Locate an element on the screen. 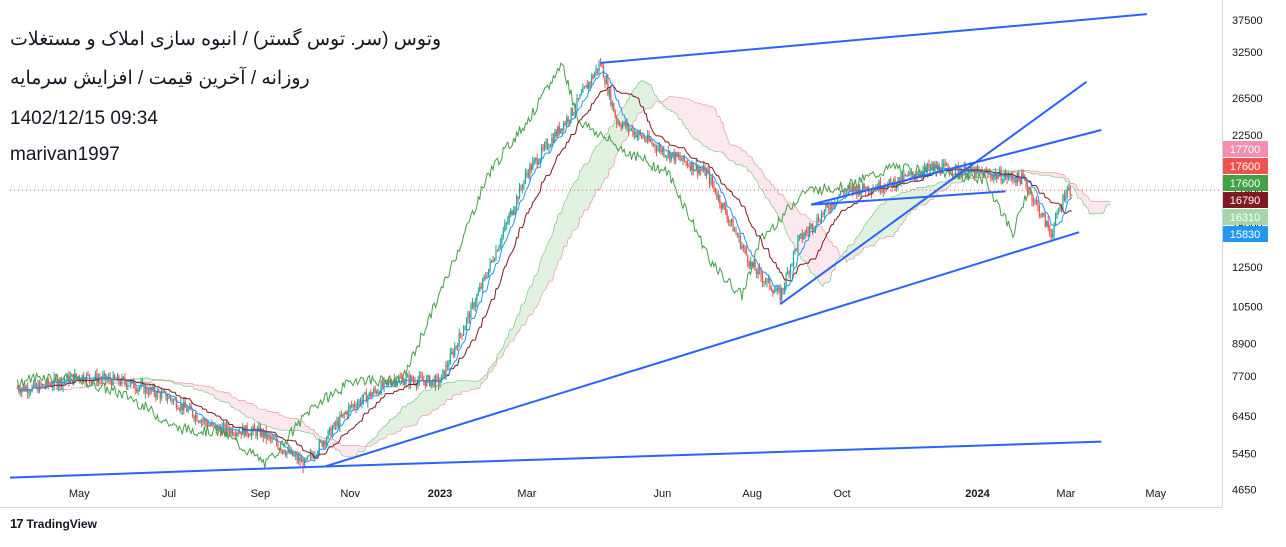 Image resolution: width=1286 pixels, height=547 pixels. x-tick-label: Jul is located at coordinates (169, 494).